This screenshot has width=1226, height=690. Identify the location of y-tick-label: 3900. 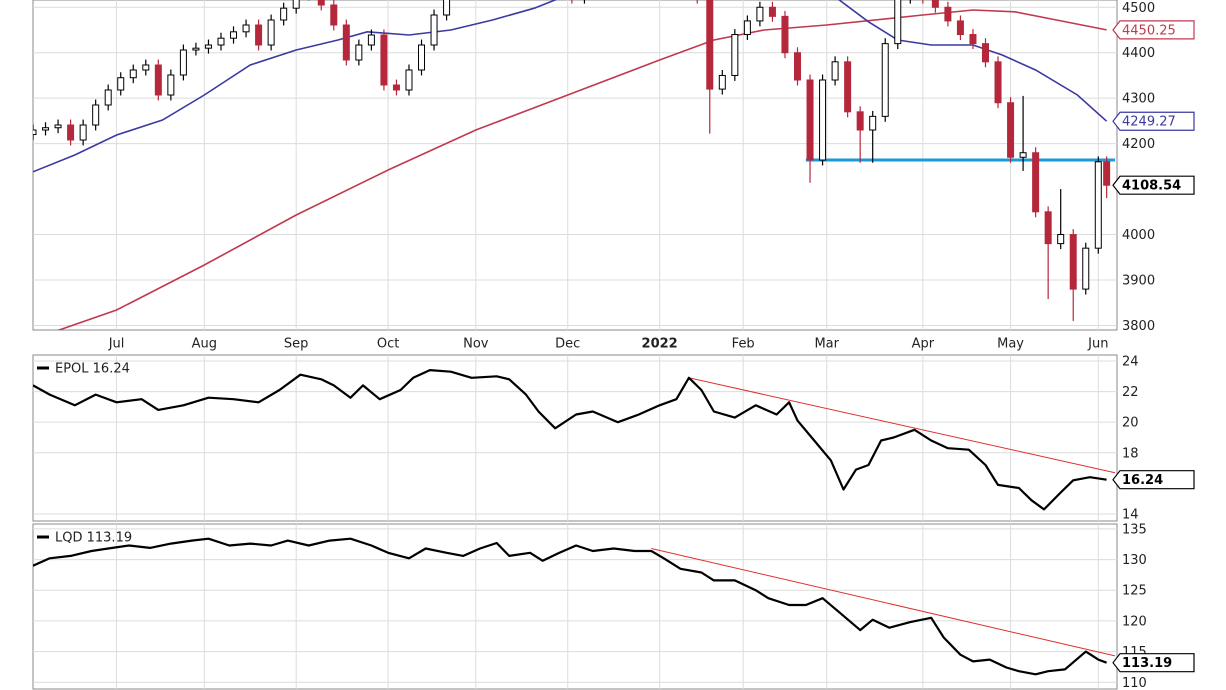
(1138, 281).